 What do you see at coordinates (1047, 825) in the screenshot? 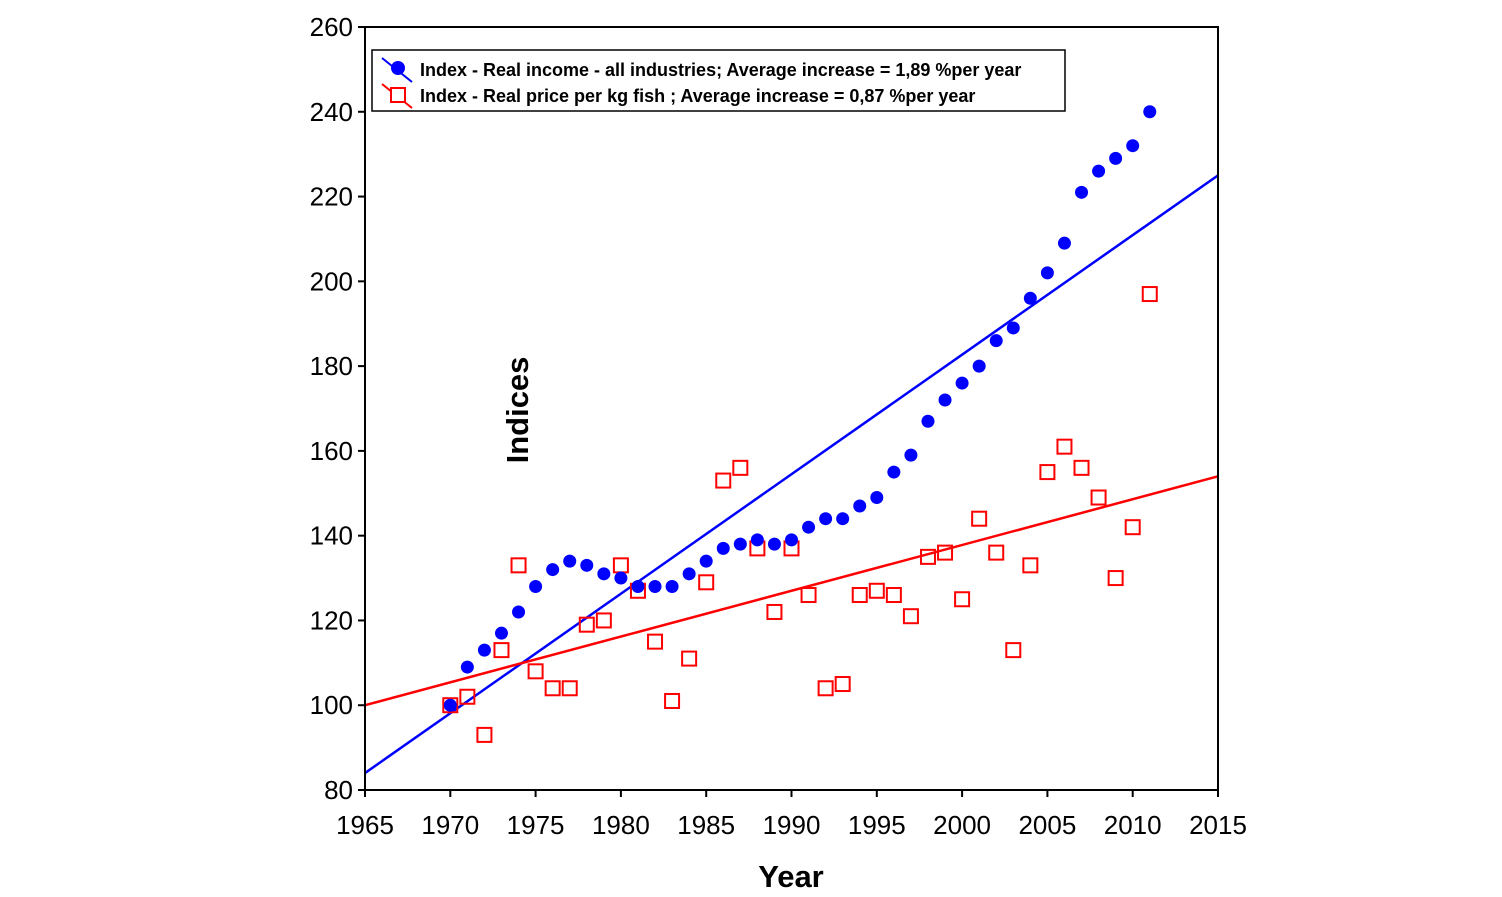
I see `x-tick-label: 2005` at bounding box center [1047, 825].